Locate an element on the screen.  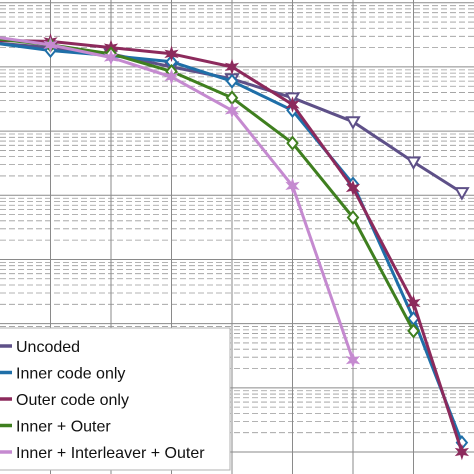
legend-item: Inner + Interleaver + Outer is located at coordinates (102, 453).